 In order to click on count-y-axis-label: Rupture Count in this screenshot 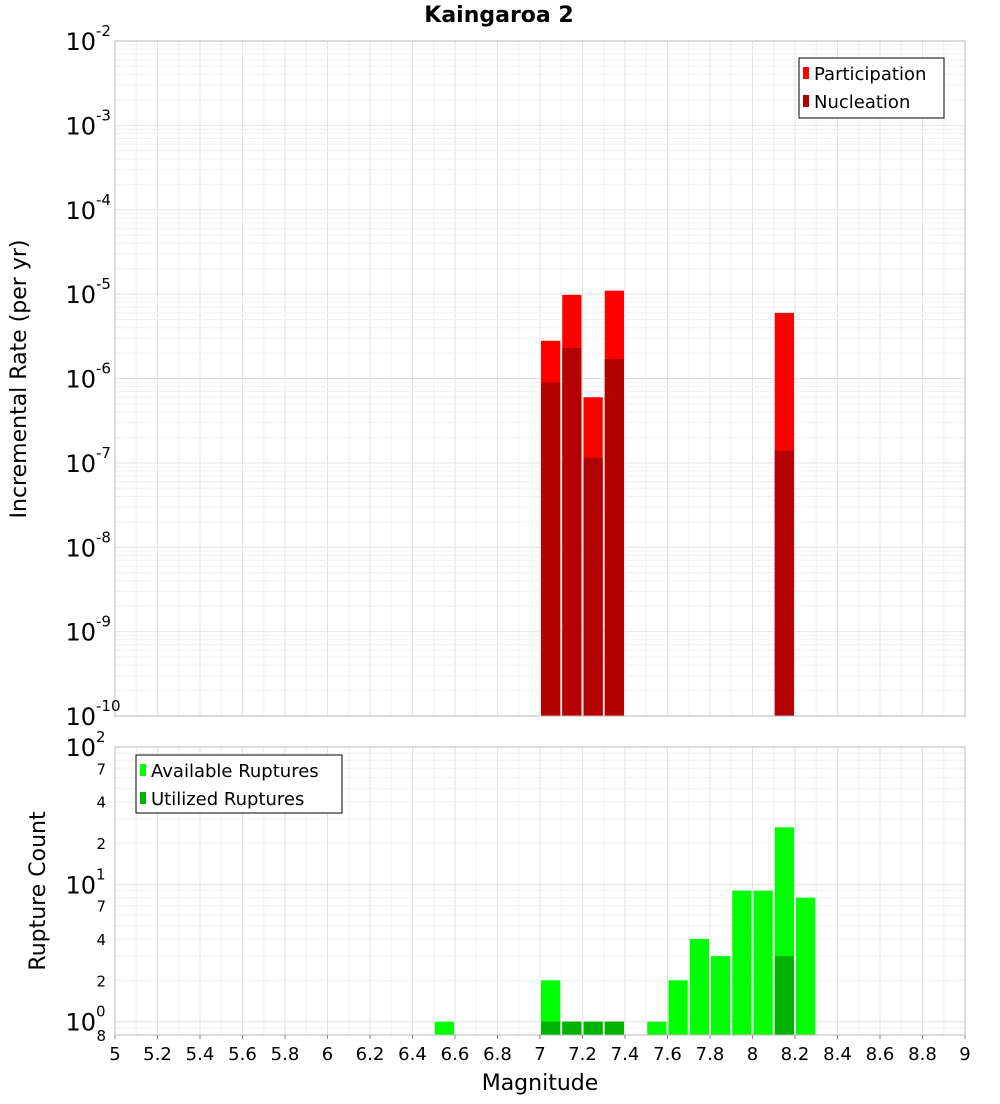, I will do `click(38, 891)`.